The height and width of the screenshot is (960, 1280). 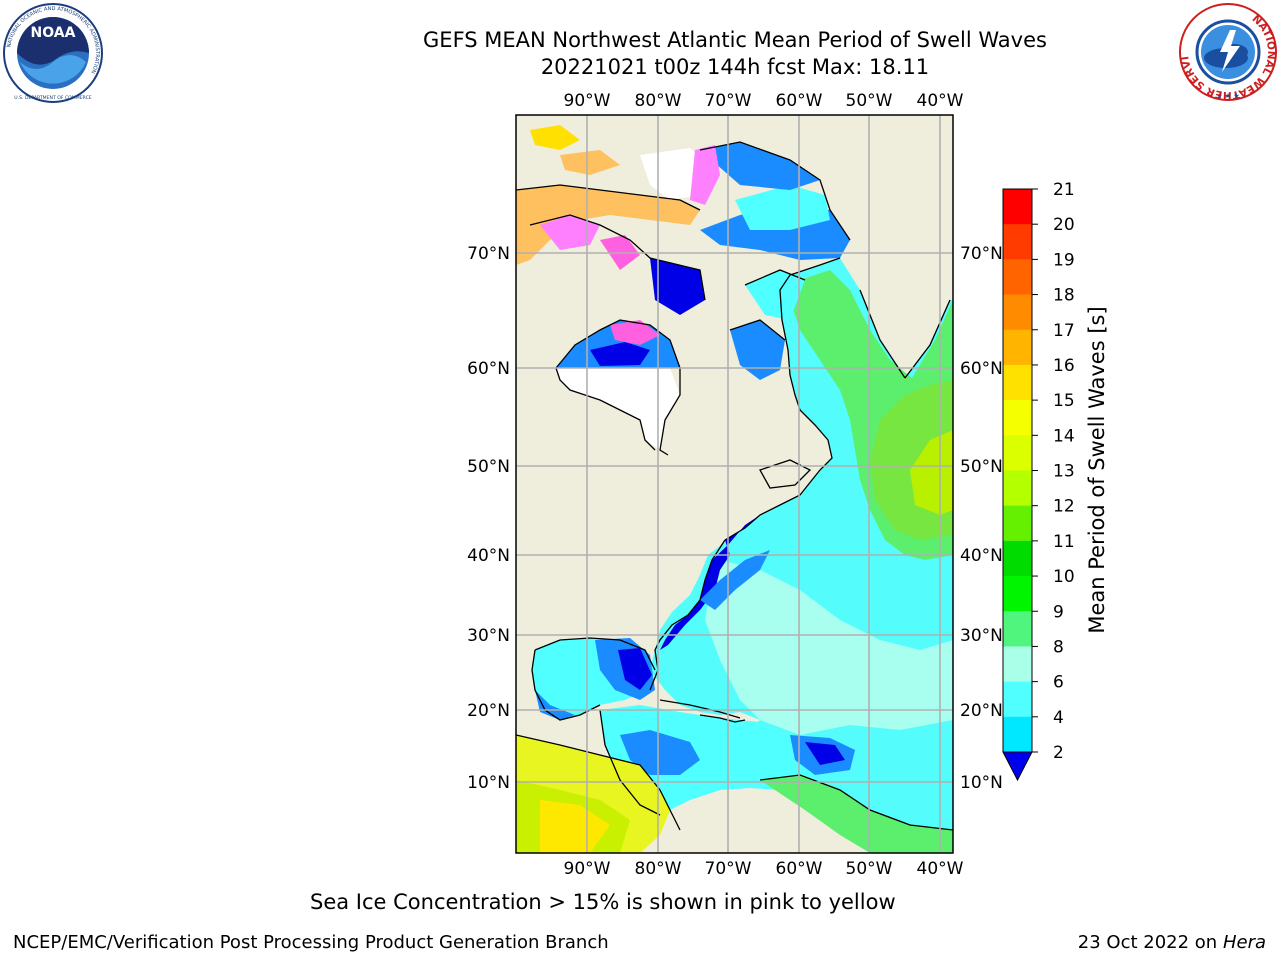 What do you see at coordinates (52, 98) in the screenshot?
I see `svg-text: U.S. DEPARTMENT OF COMMERCE` at bounding box center [52, 98].